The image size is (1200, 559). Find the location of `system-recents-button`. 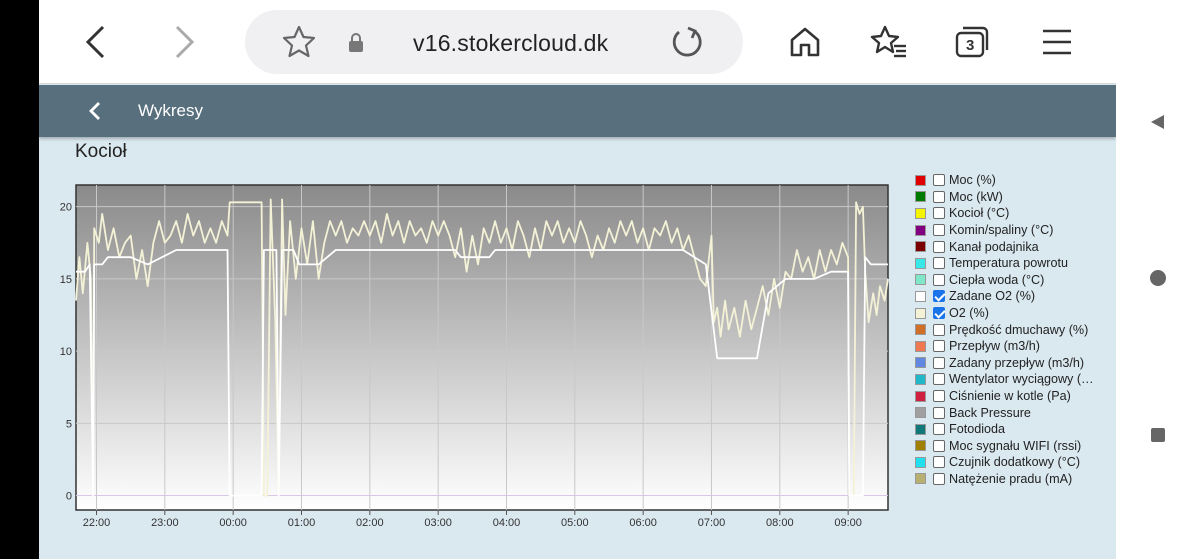

system-recents-button is located at coordinates (1158, 435).